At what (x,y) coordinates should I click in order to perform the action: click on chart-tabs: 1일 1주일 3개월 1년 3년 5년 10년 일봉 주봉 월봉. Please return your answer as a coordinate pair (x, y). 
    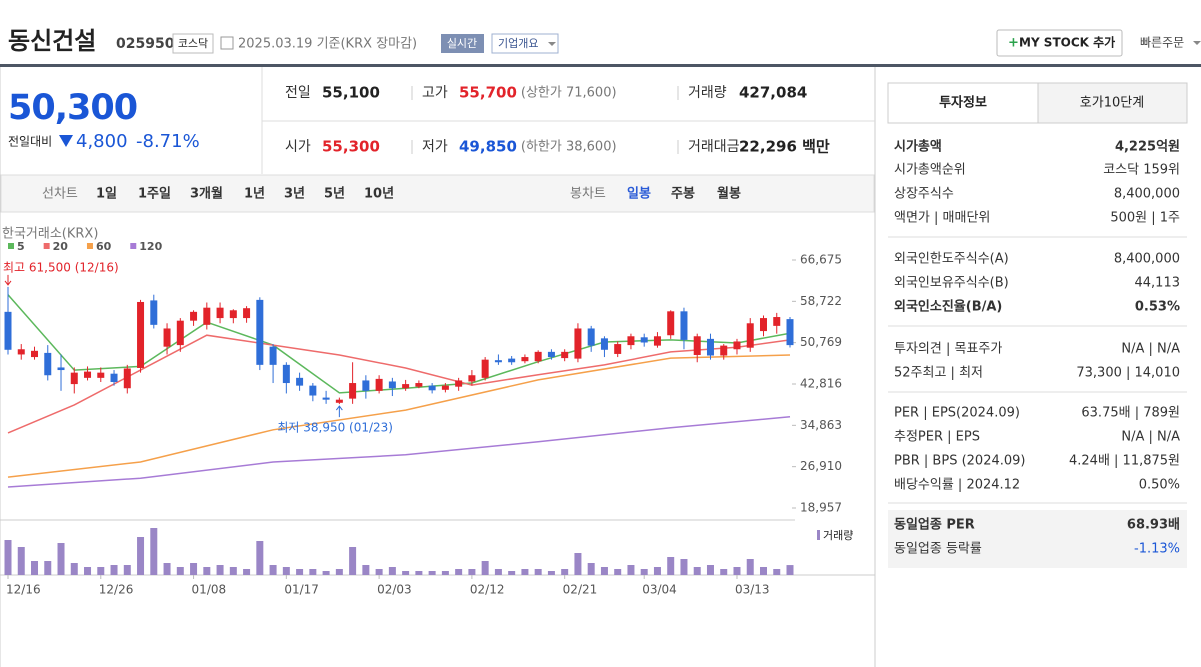
    Looking at the image, I should click on (418, 194).